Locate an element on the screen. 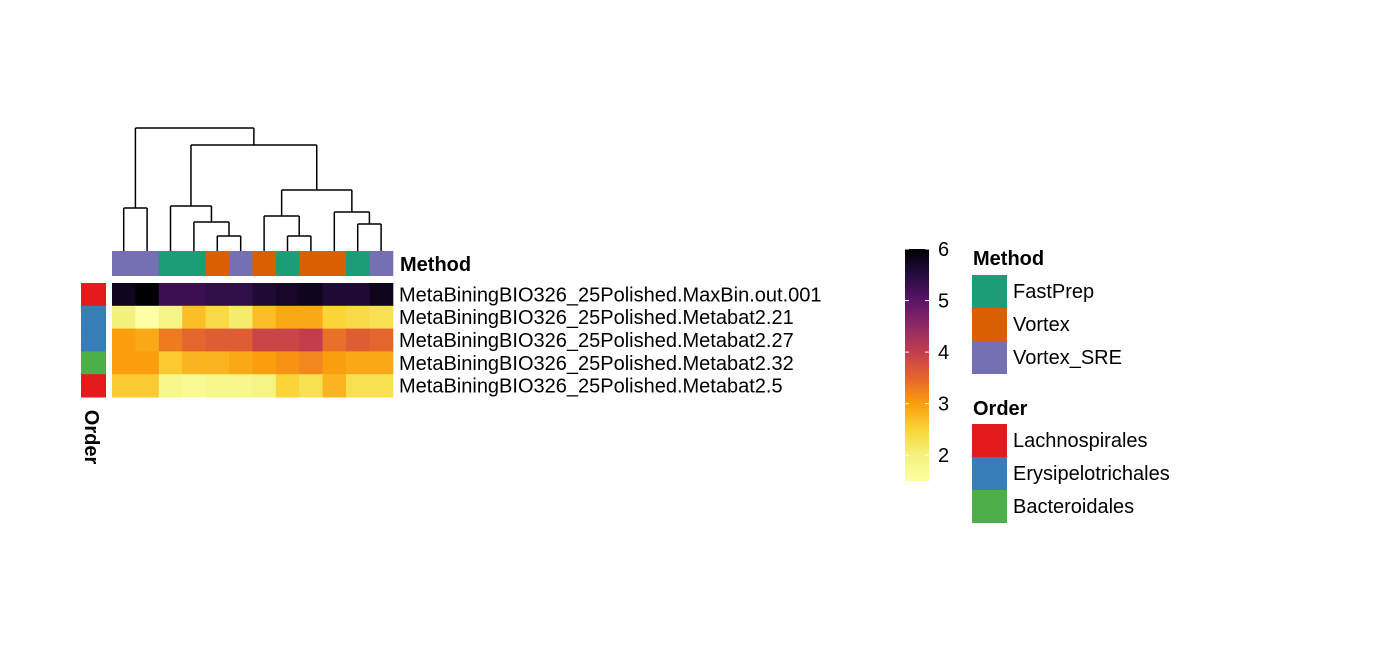 The height and width of the screenshot is (648, 1386). color-scale-legend: 2 3 4 5 6 is located at coordinates (927, 360).